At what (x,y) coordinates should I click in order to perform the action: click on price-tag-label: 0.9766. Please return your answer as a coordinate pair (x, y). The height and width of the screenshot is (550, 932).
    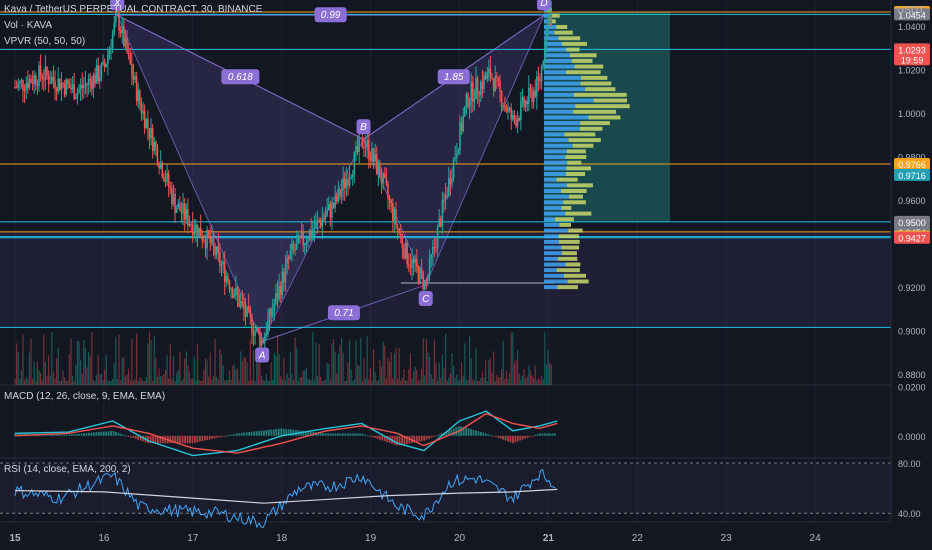
    Looking at the image, I should click on (912, 165).